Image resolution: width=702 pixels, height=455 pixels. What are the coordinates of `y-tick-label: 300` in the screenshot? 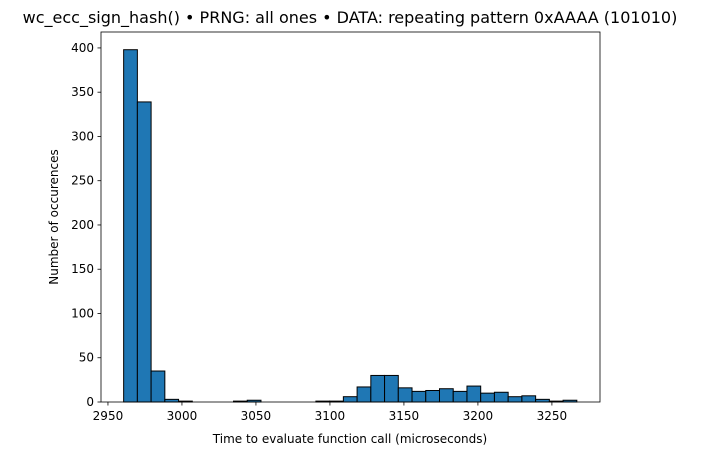 It's located at (82, 136).